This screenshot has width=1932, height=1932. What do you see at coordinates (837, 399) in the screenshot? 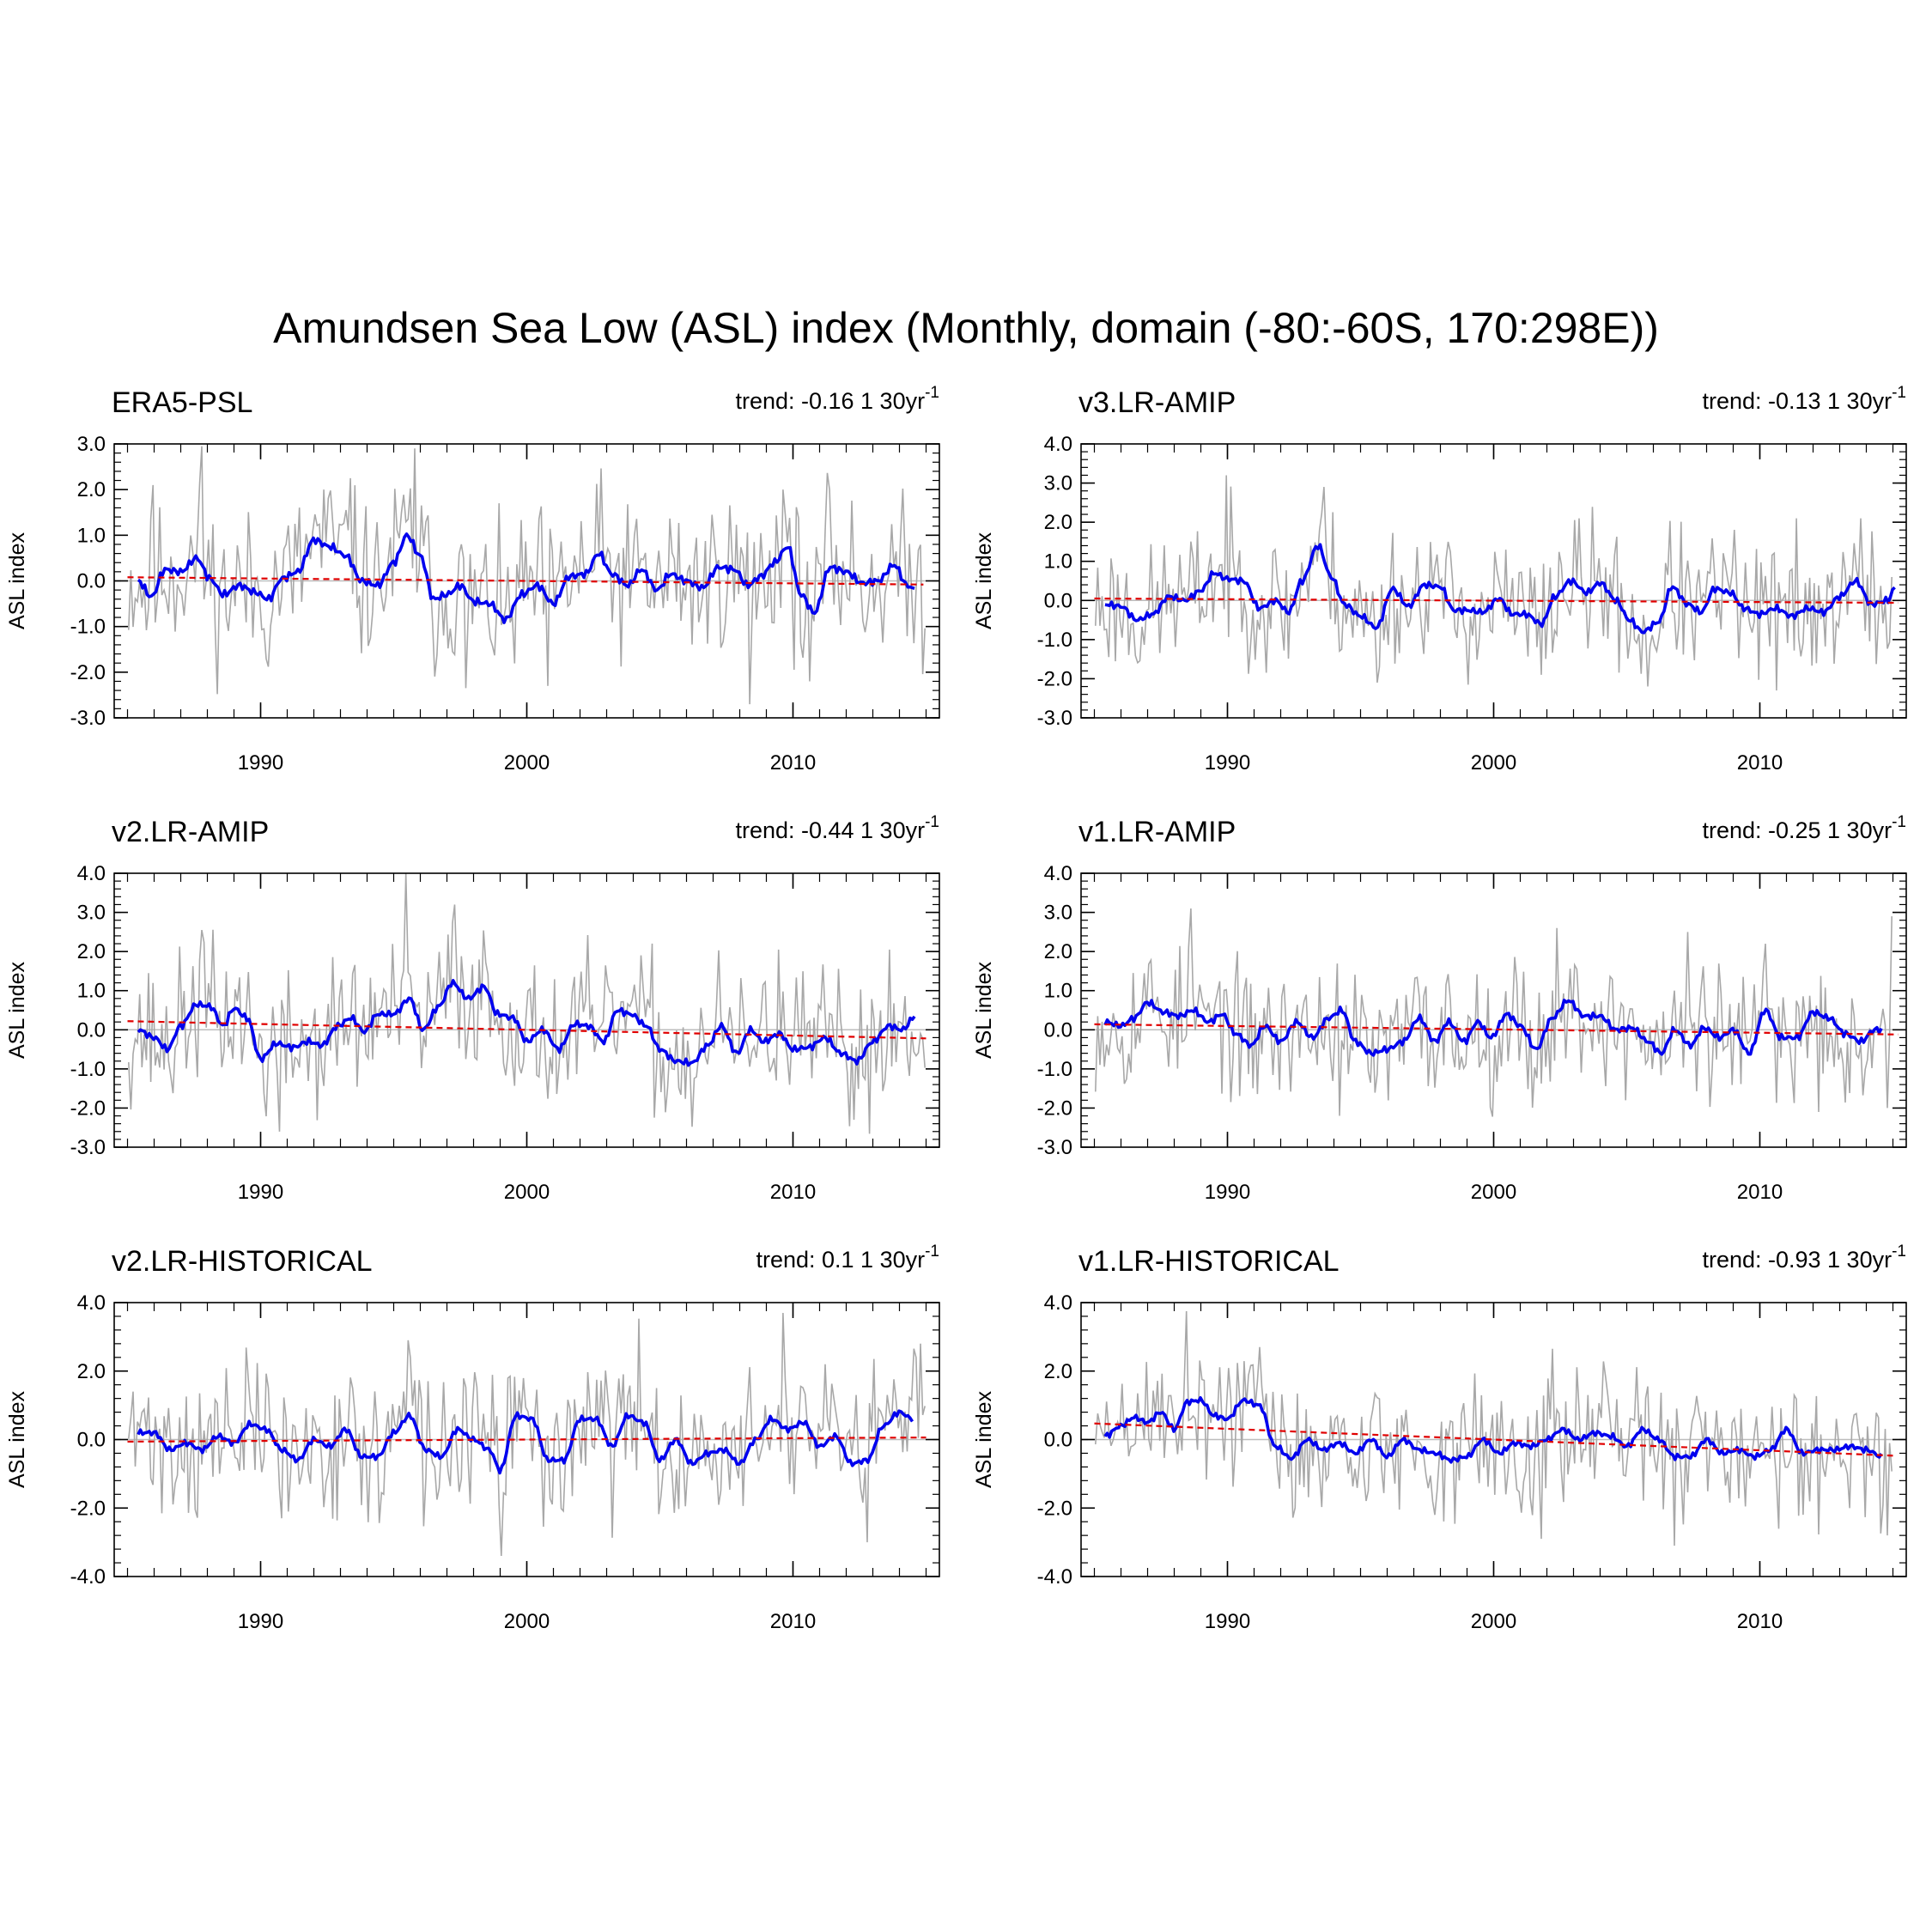
I see `trend-label: trend: -0.16 1 30yr-1` at bounding box center [837, 399].